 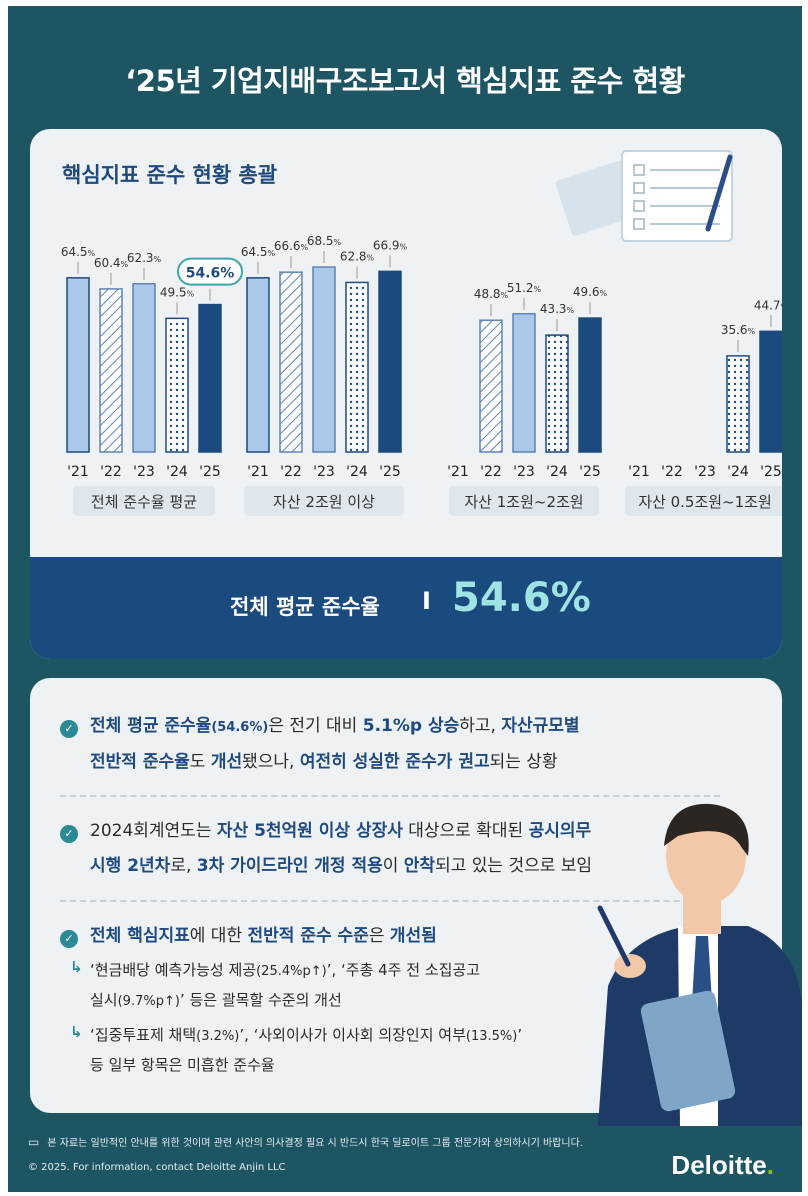 I want to click on finding-1-p10: 됐으나,, so click(x=271, y=762).